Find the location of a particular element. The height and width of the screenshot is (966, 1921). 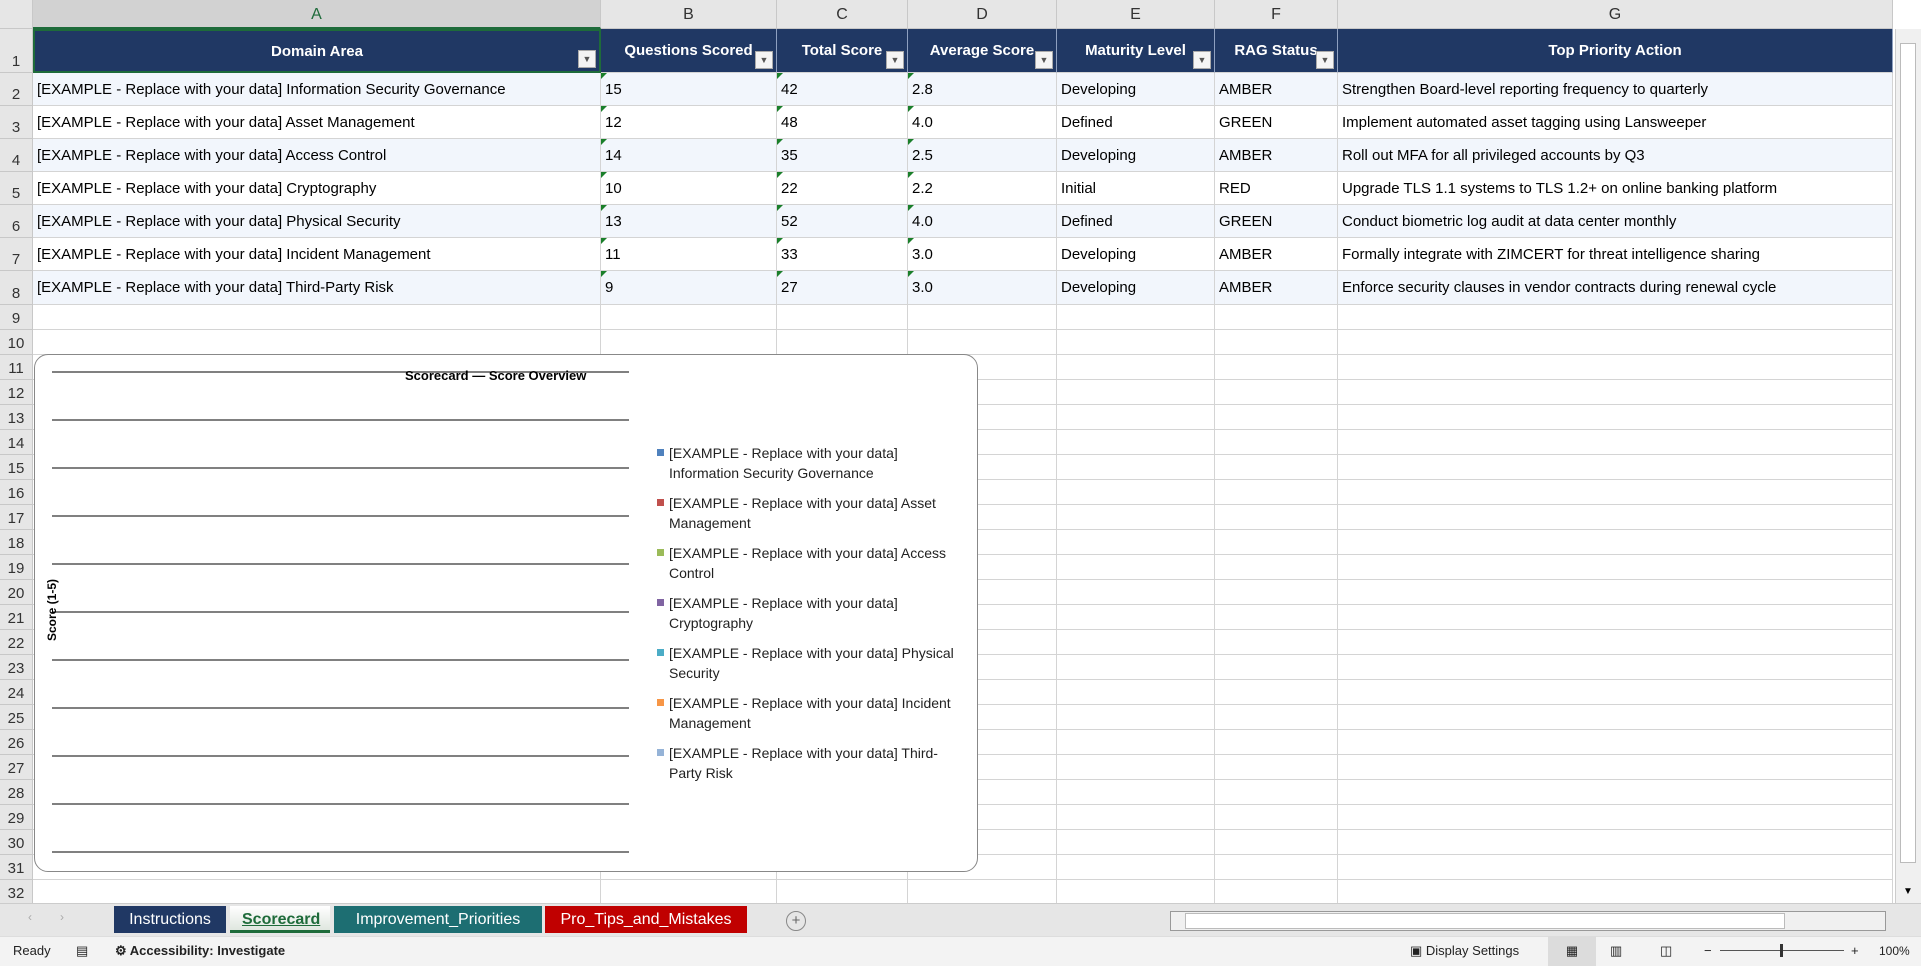

table-row-7-cell: 27 is located at coordinates (842, 288).